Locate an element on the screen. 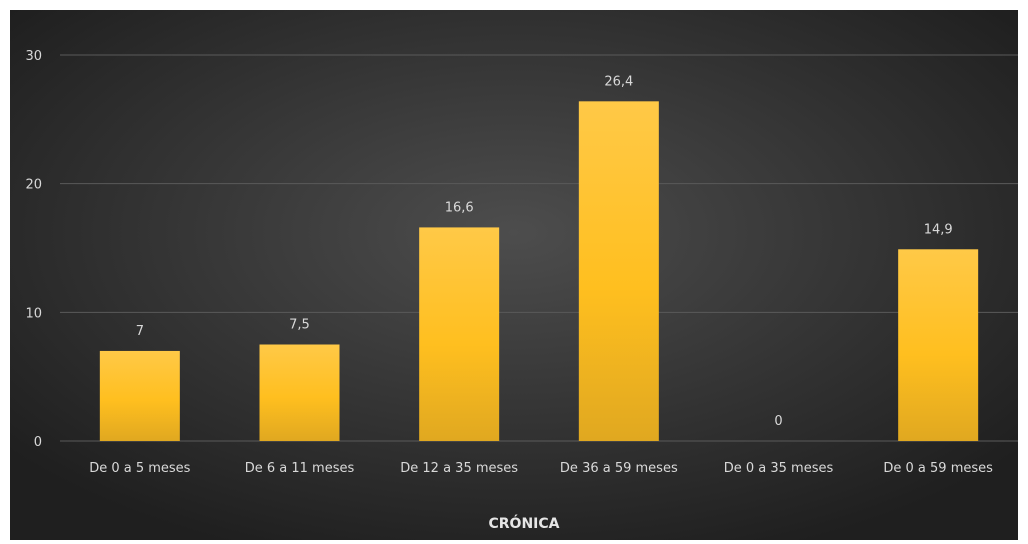  data-label: 0 is located at coordinates (778, 421).